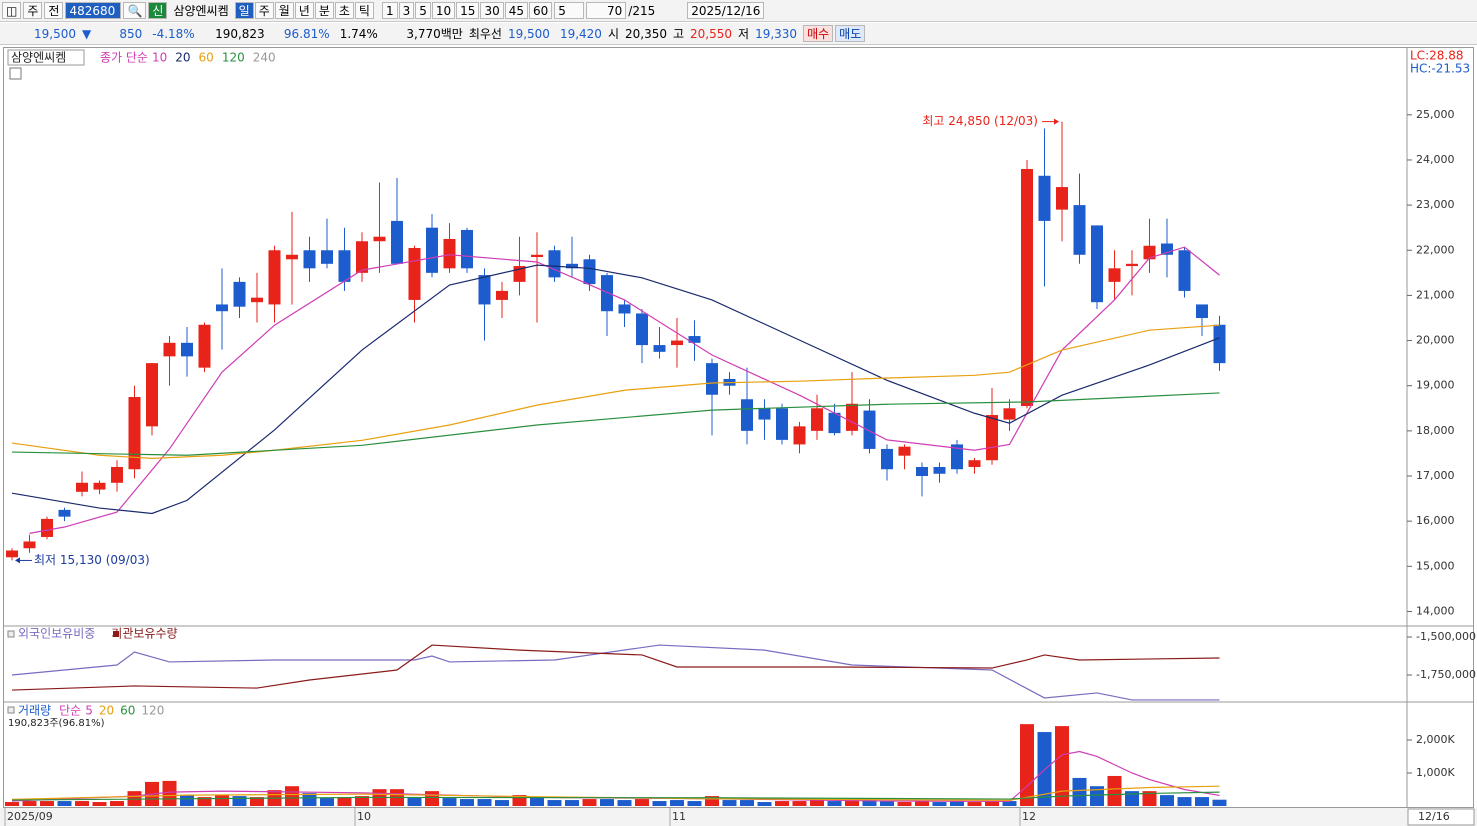  What do you see at coordinates (87, 33) in the screenshot?
I see `arrow: ▼` at bounding box center [87, 33].